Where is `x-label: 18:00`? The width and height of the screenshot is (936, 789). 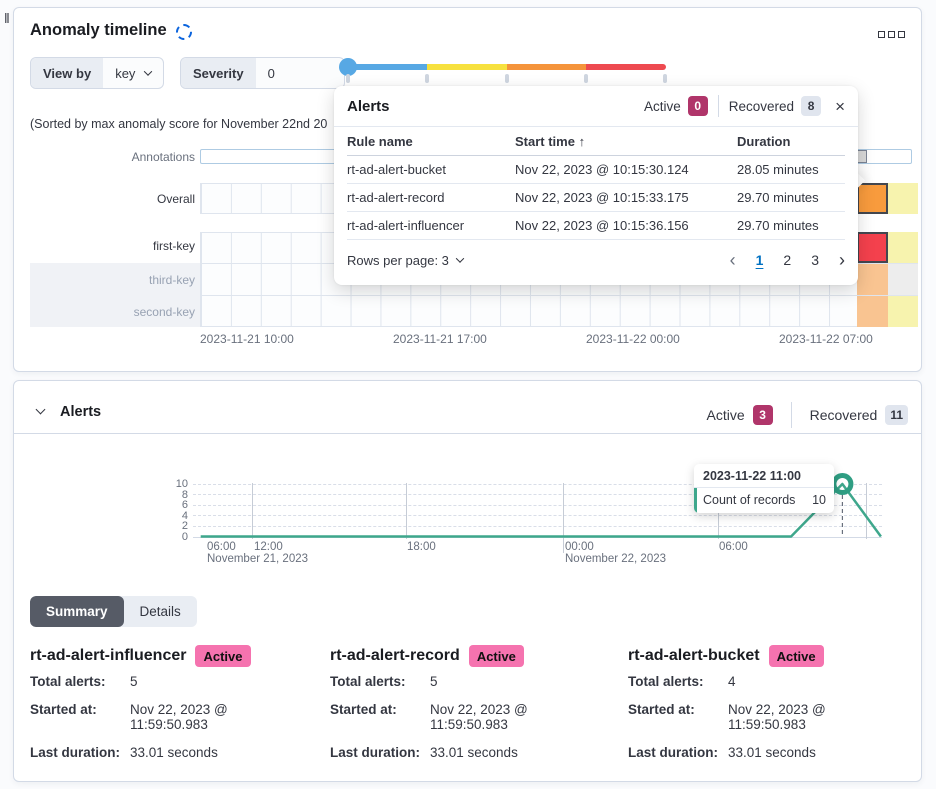
x-label: 18:00 is located at coordinates (421, 547).